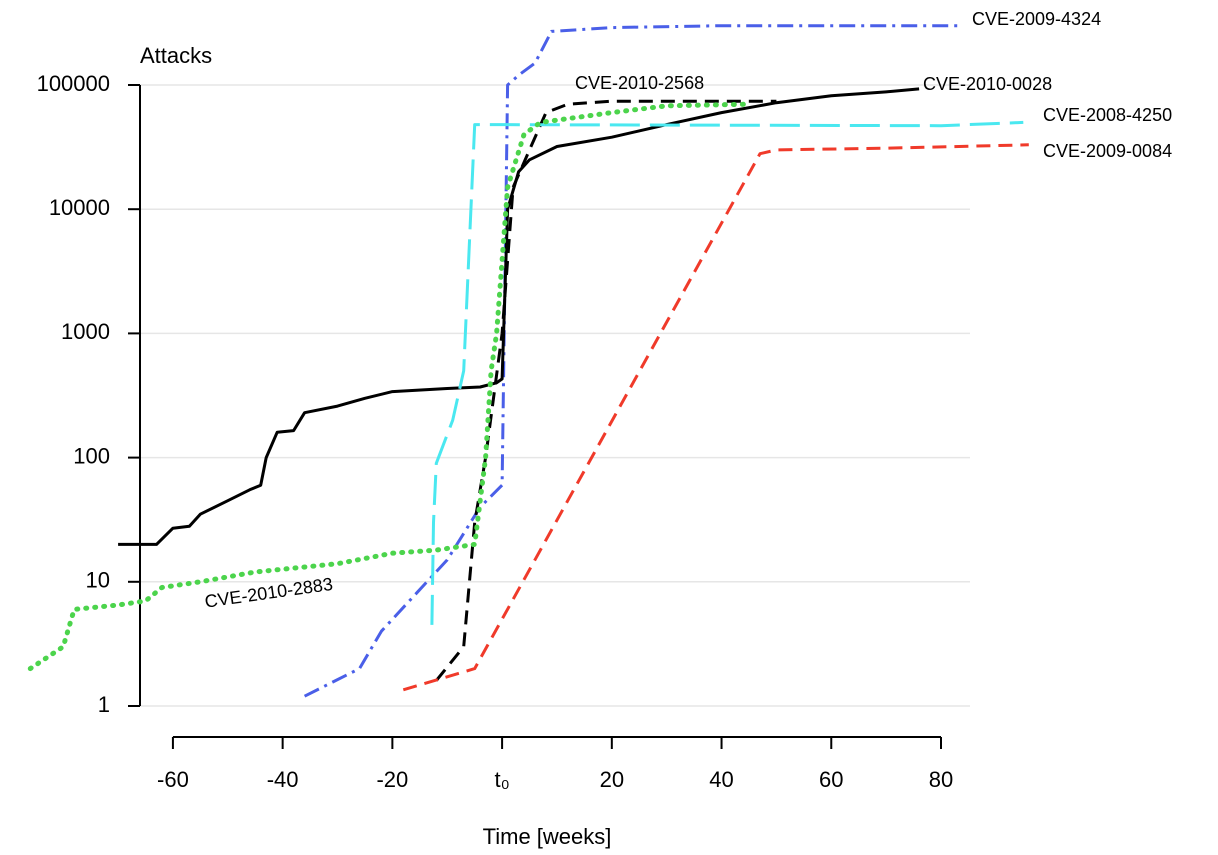 This screenshot has height=855, width=1218. Describe the element at coordinates (612, 779) in the screenshot. I see `x-tick-label: 20` at that location.